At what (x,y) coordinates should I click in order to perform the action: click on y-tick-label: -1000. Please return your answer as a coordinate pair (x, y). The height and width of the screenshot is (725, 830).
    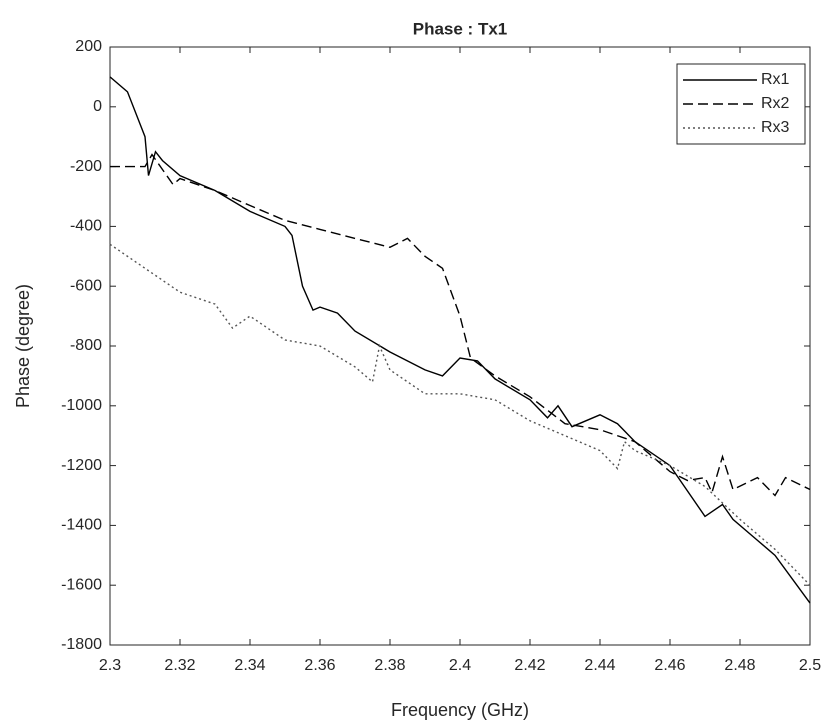
    Looking at the image, I should click on (81, 405).